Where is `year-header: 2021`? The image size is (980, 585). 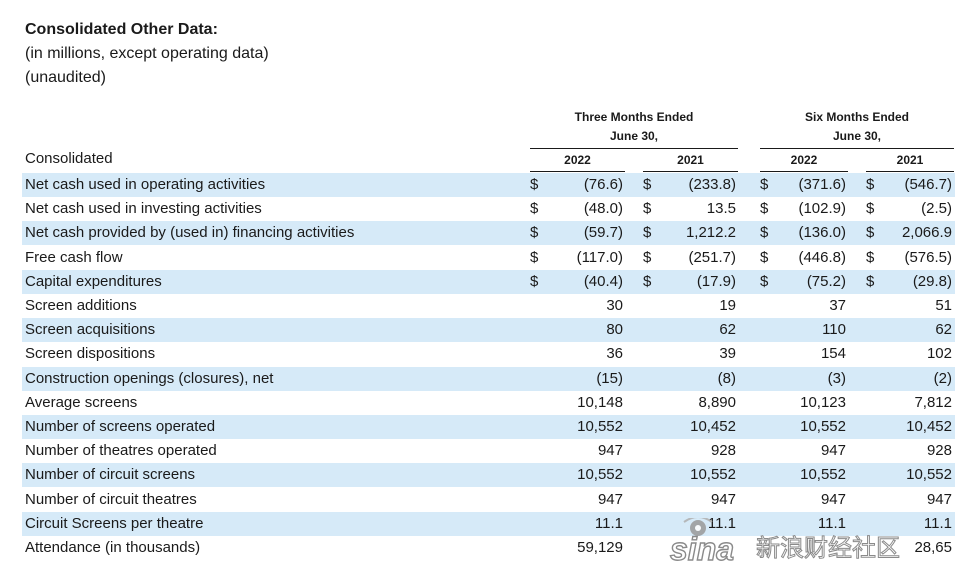 year-header: 2021 is located at coordinates (910, 160).